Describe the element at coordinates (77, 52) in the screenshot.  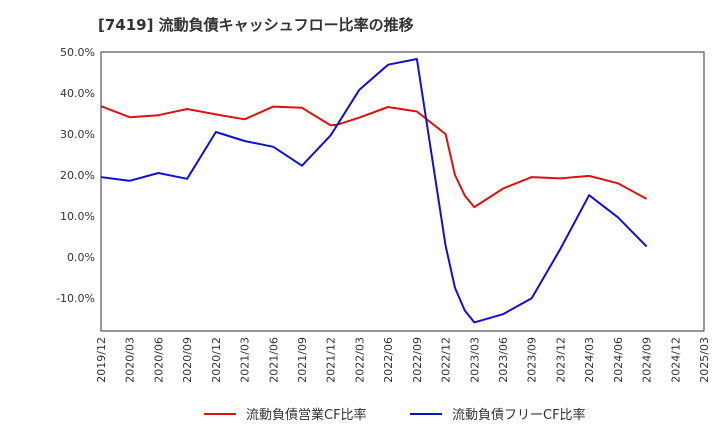
I see `y-tick-label: 50.0%` at that location.